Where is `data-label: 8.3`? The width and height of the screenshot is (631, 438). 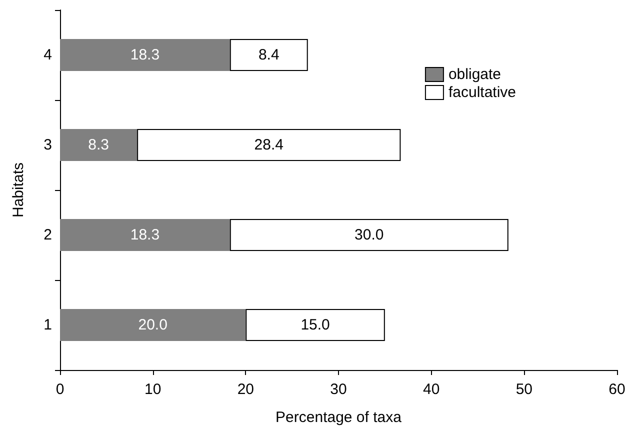
data-label: 8.3 is located at coordinates (98, 145).